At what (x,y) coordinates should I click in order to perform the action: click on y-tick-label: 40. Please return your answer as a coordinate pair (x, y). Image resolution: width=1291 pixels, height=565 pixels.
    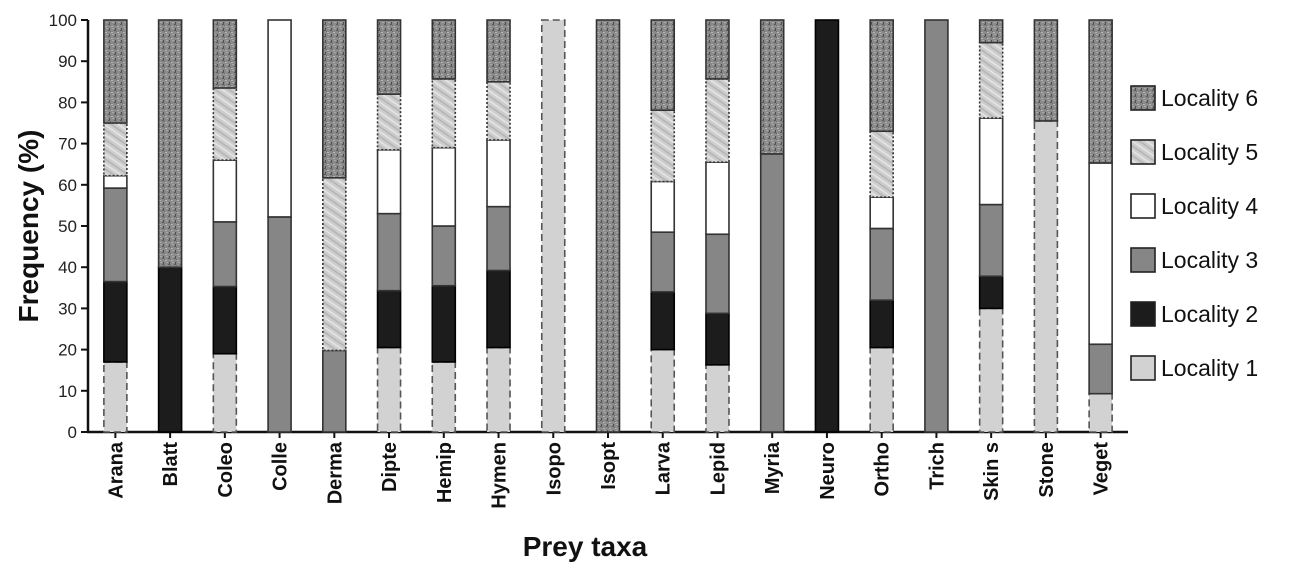
    Looking at the image, I should click on (67, 267).